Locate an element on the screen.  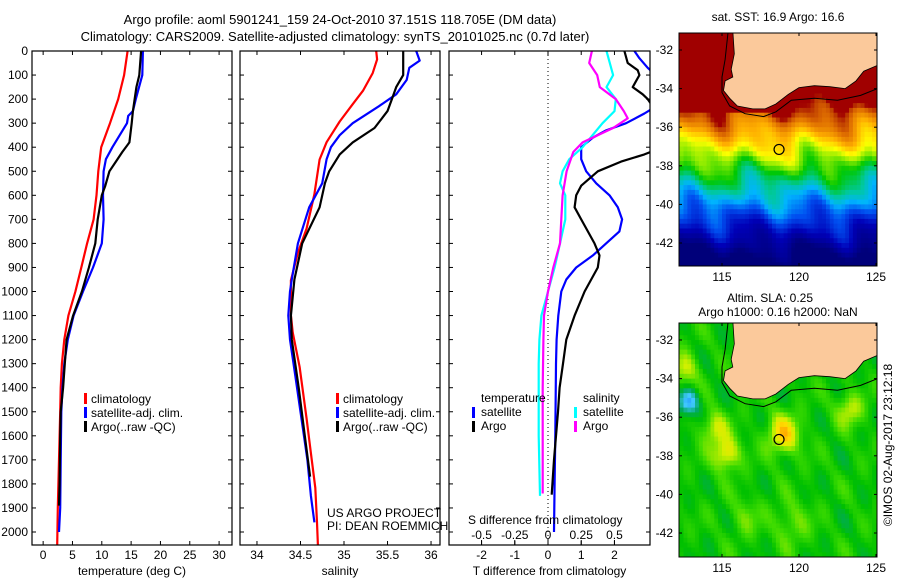
y-tick-label: 1100 is located at coordinates (15, 316).